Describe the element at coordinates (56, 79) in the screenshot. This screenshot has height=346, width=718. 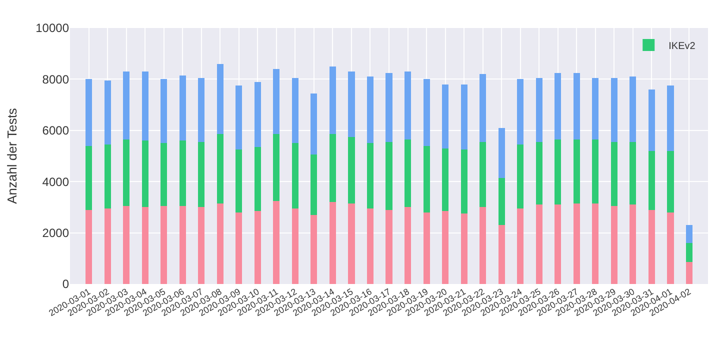
I see `y-tick-label: 8000` at that location.